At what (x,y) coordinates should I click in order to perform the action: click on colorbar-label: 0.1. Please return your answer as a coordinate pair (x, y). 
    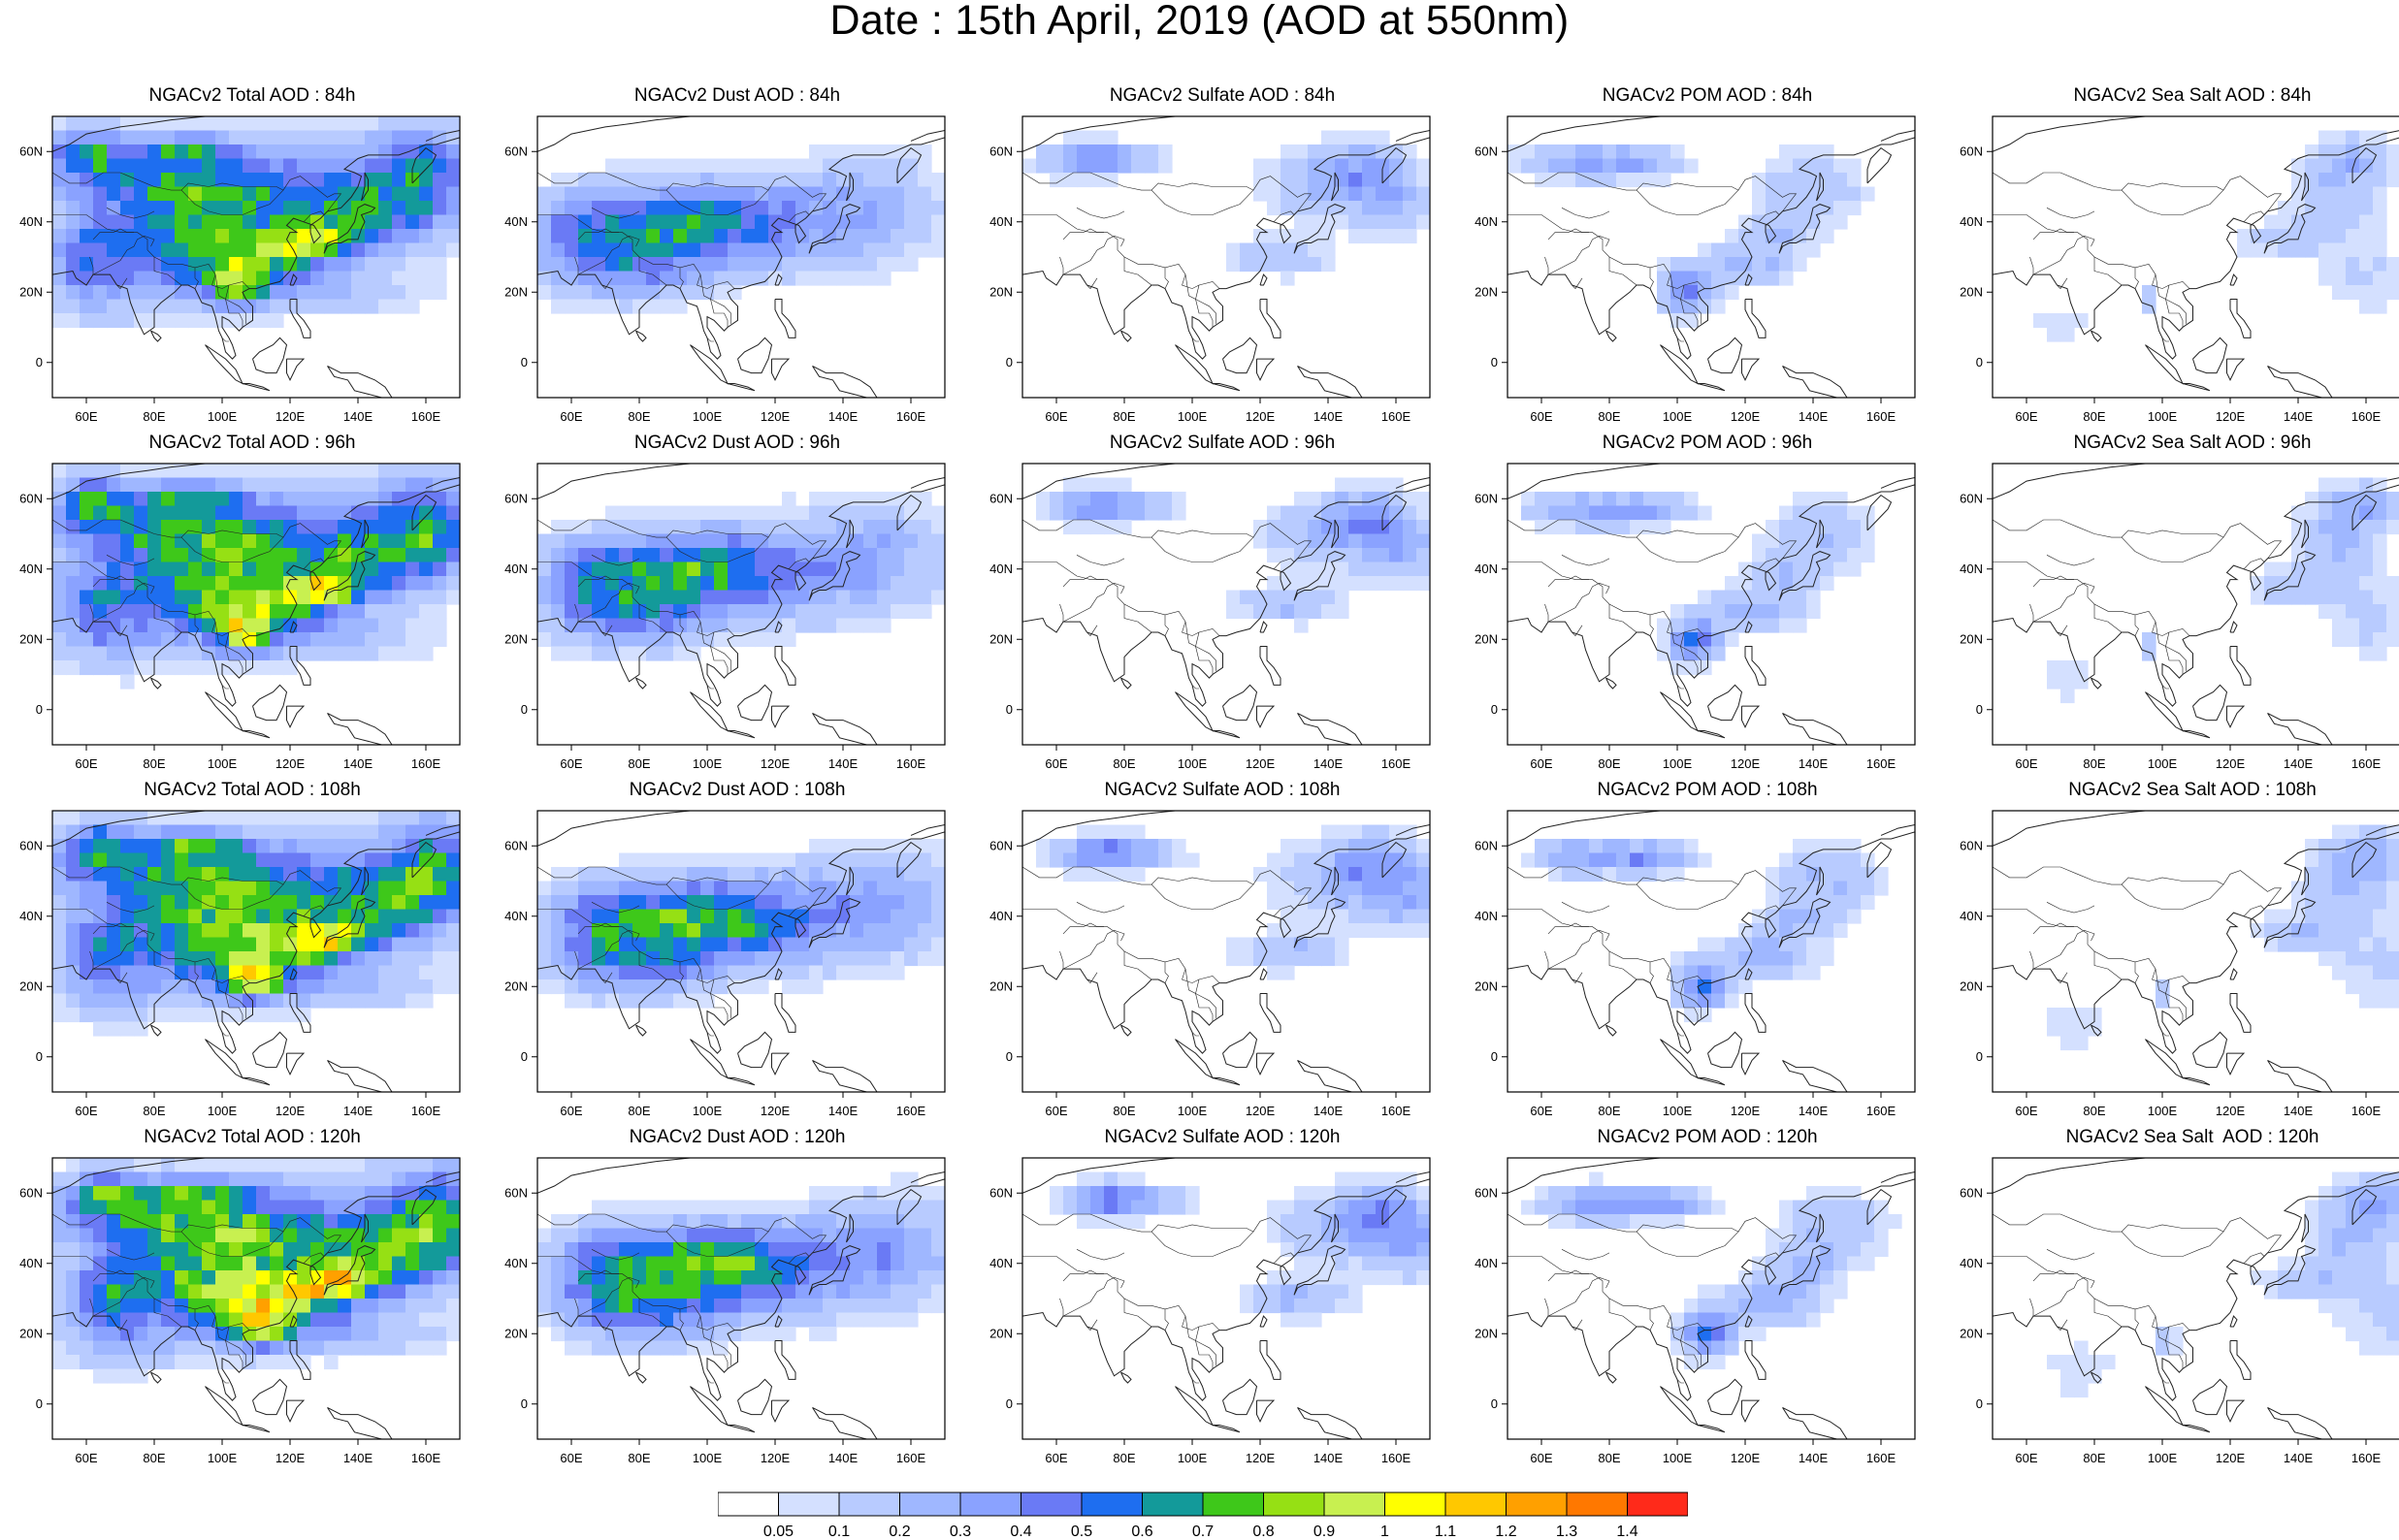
    Looking at the image, I should click on (839, 1532).